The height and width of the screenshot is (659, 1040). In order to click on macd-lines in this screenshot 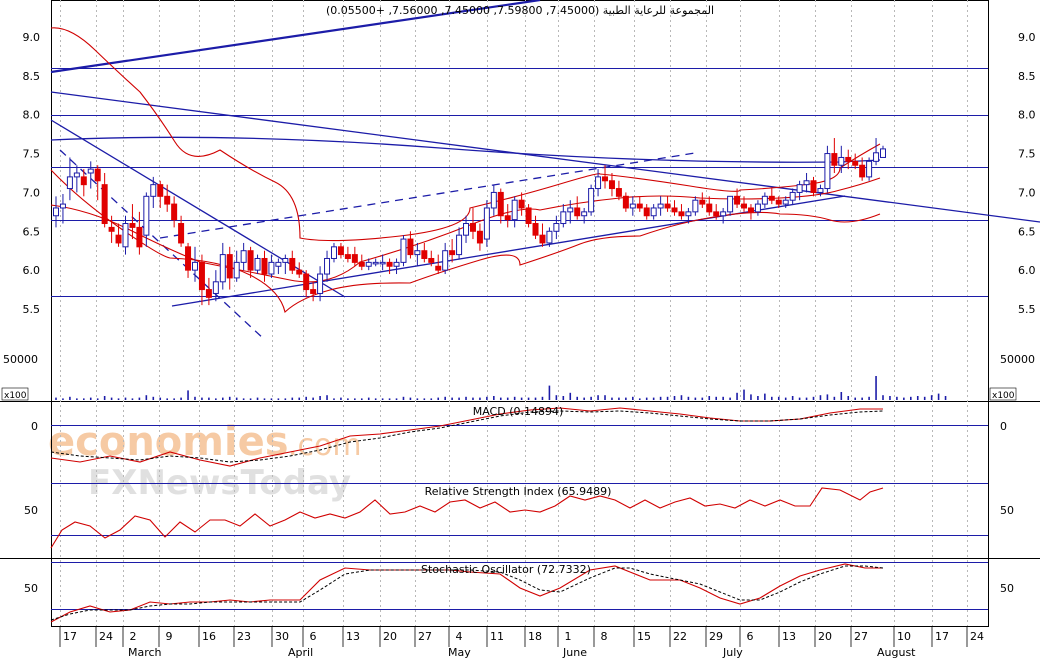, I will do `click(467, 437)`.